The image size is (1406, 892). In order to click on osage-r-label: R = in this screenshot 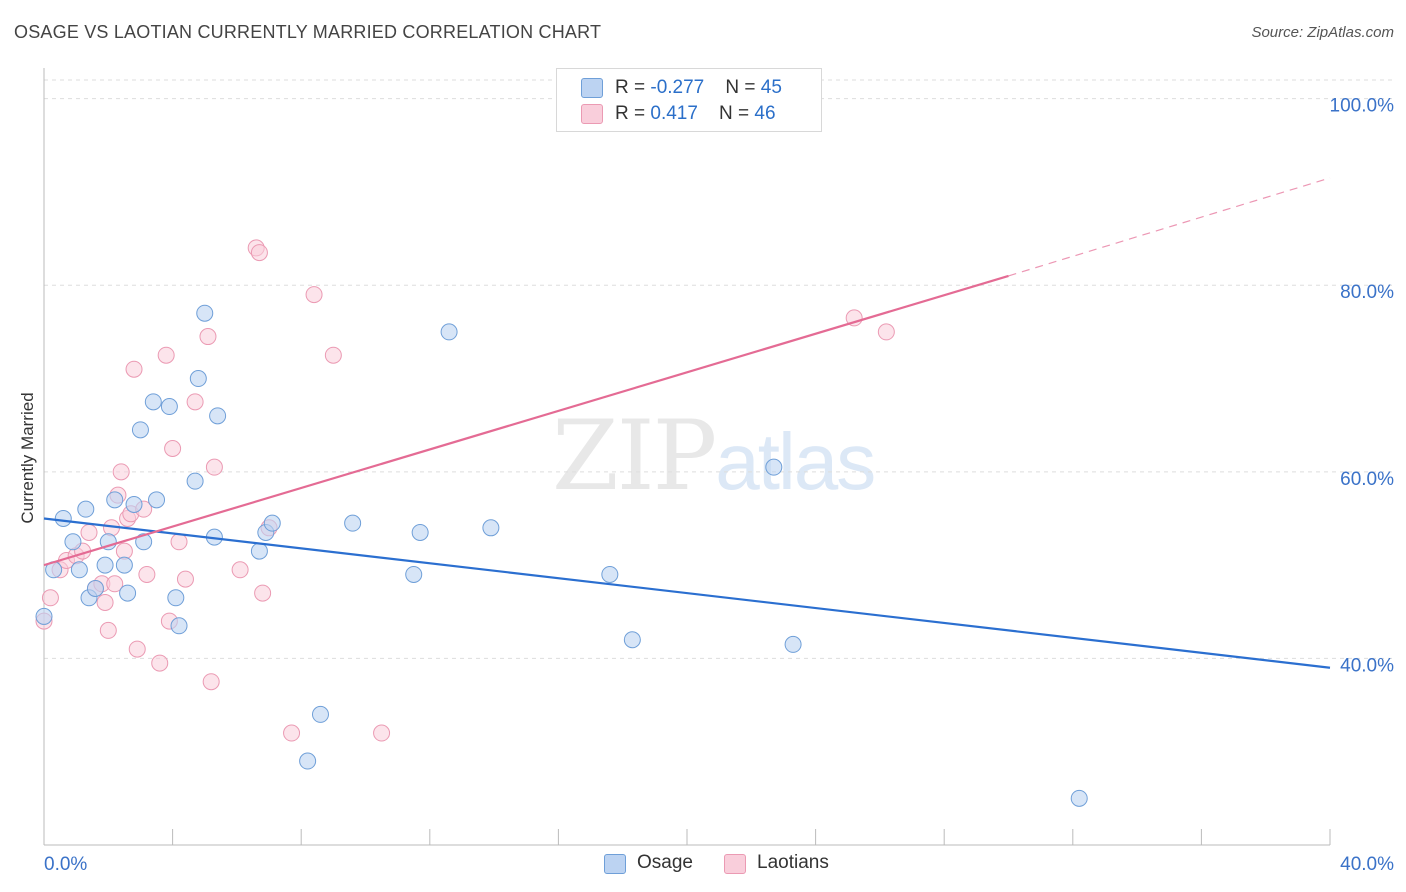, I will do `click(633, 87)`.